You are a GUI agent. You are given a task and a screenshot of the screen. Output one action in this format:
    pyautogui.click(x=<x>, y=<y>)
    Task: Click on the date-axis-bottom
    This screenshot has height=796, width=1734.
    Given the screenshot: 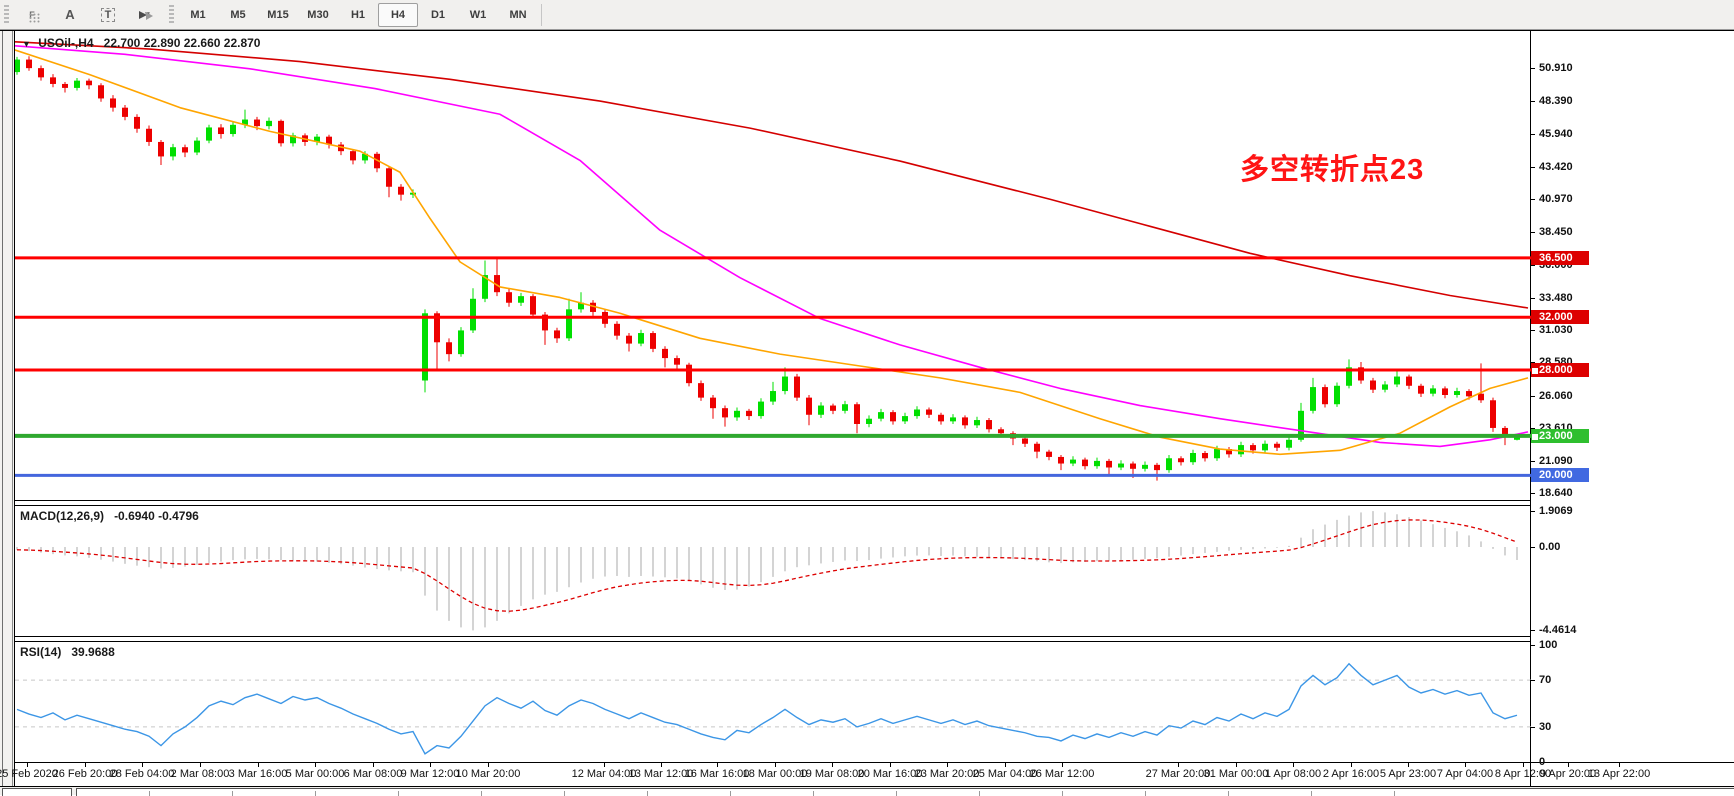 What is the action you would take?
    pyautogui.click(x=867, y=786)
    